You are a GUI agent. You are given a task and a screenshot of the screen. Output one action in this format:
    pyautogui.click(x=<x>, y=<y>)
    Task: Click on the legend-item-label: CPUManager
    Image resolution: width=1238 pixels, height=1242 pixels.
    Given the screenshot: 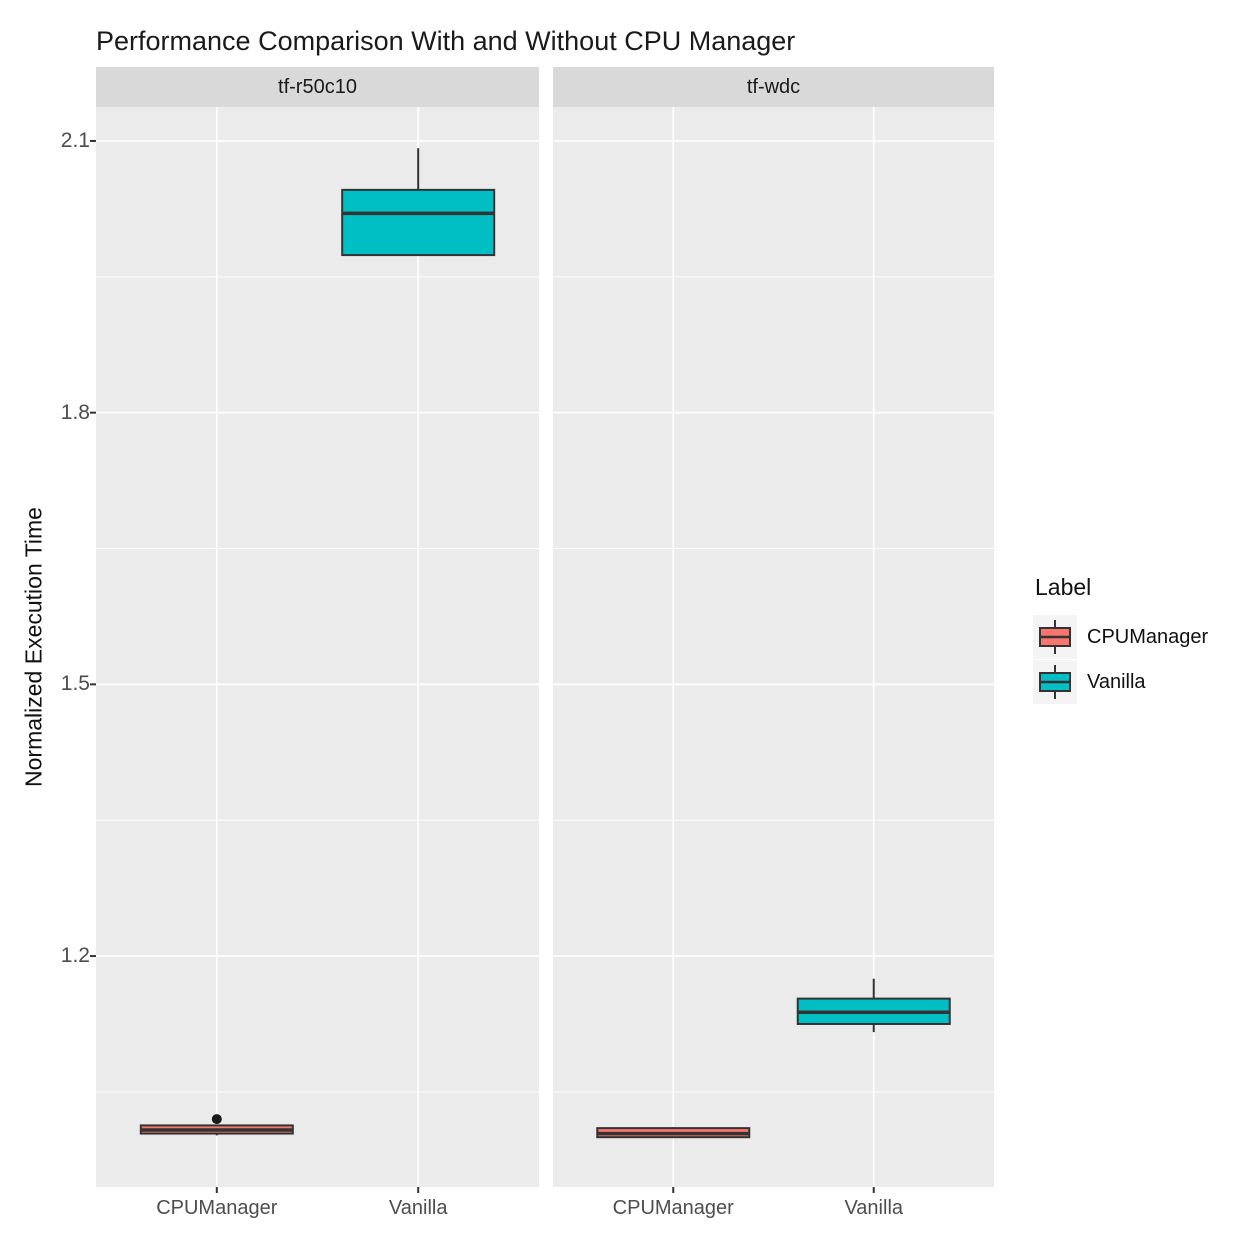 What is the action you would take?
    pyautogui.click(x=1148, y=636)
    